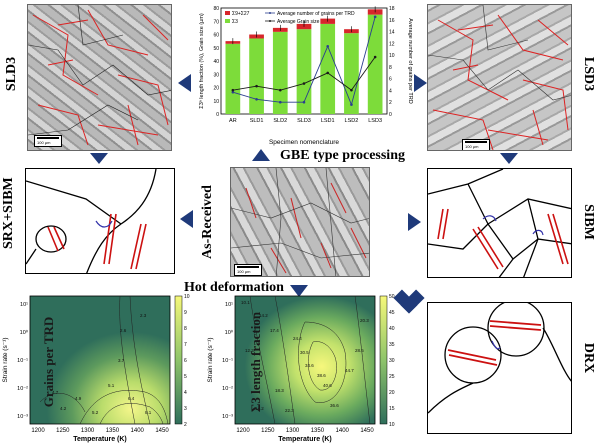  What do you see at coordinates (100, 439) in the screenshot?
I see `contour1-xlabel: Temperature (K)` at bounding box center [100, 439].